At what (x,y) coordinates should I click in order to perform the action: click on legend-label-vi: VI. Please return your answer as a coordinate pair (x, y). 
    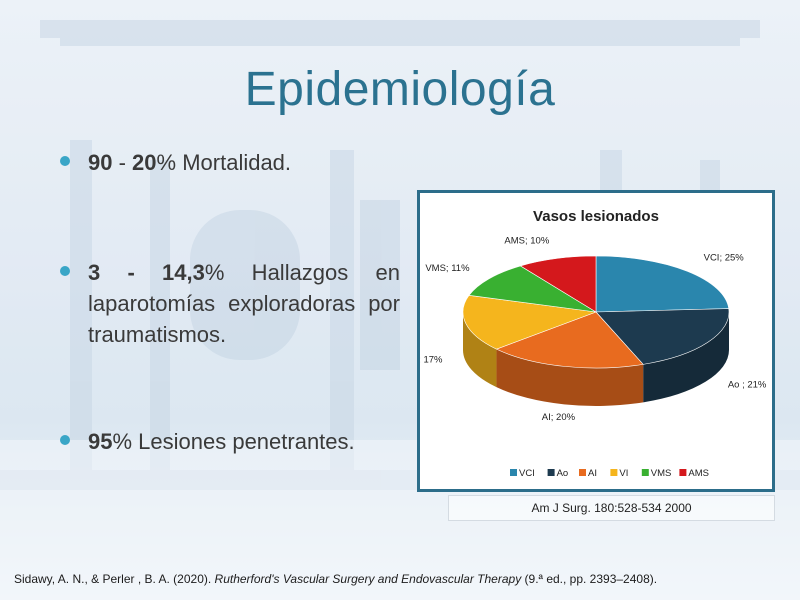
    Looking at the image, I should click on (623, 473).